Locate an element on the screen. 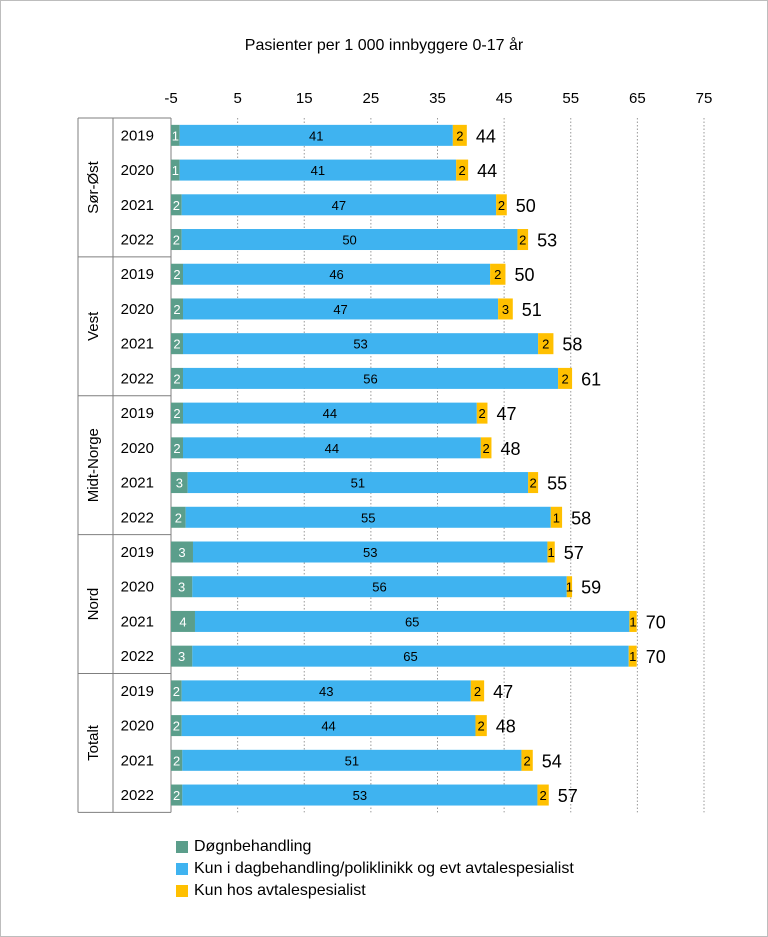  bar-total-label: 54 is located at coordinates (552, 761).